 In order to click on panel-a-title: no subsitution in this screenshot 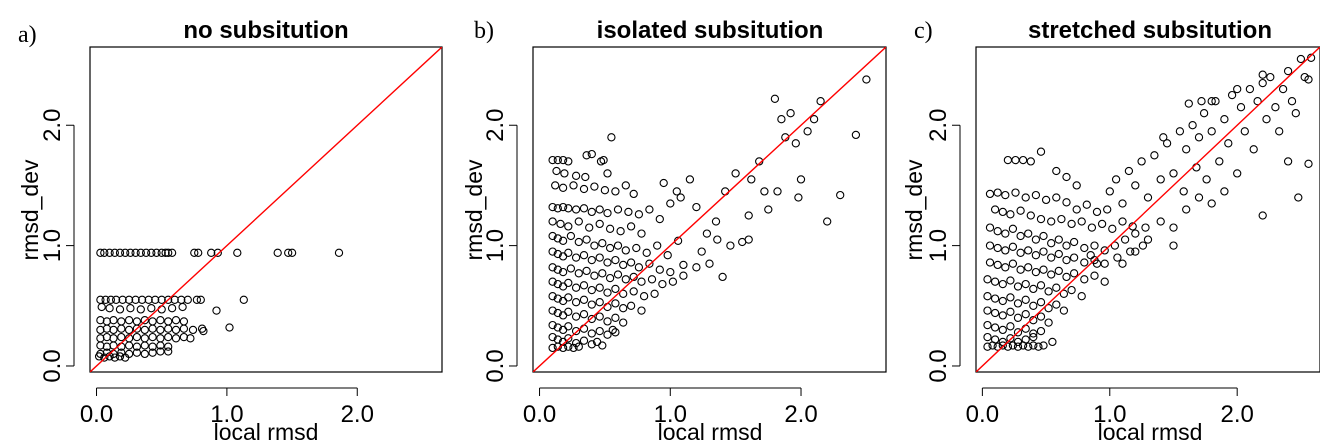, I will do `click(265, 30)`.